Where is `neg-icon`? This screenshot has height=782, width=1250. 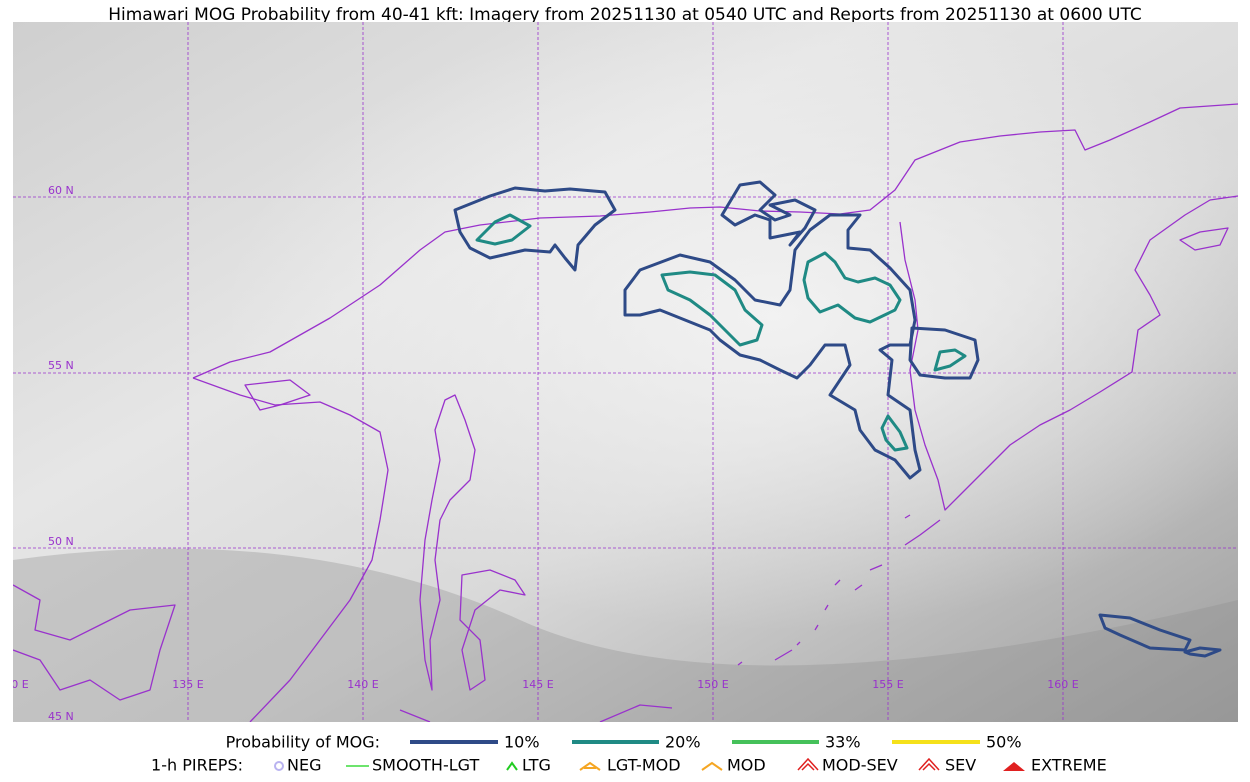 neg-icon is located at coordinates (279, 766).